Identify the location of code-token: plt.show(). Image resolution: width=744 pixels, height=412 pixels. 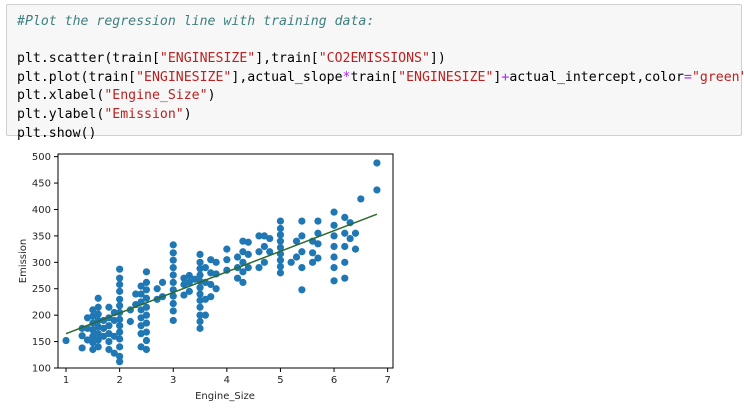
(57, 133).